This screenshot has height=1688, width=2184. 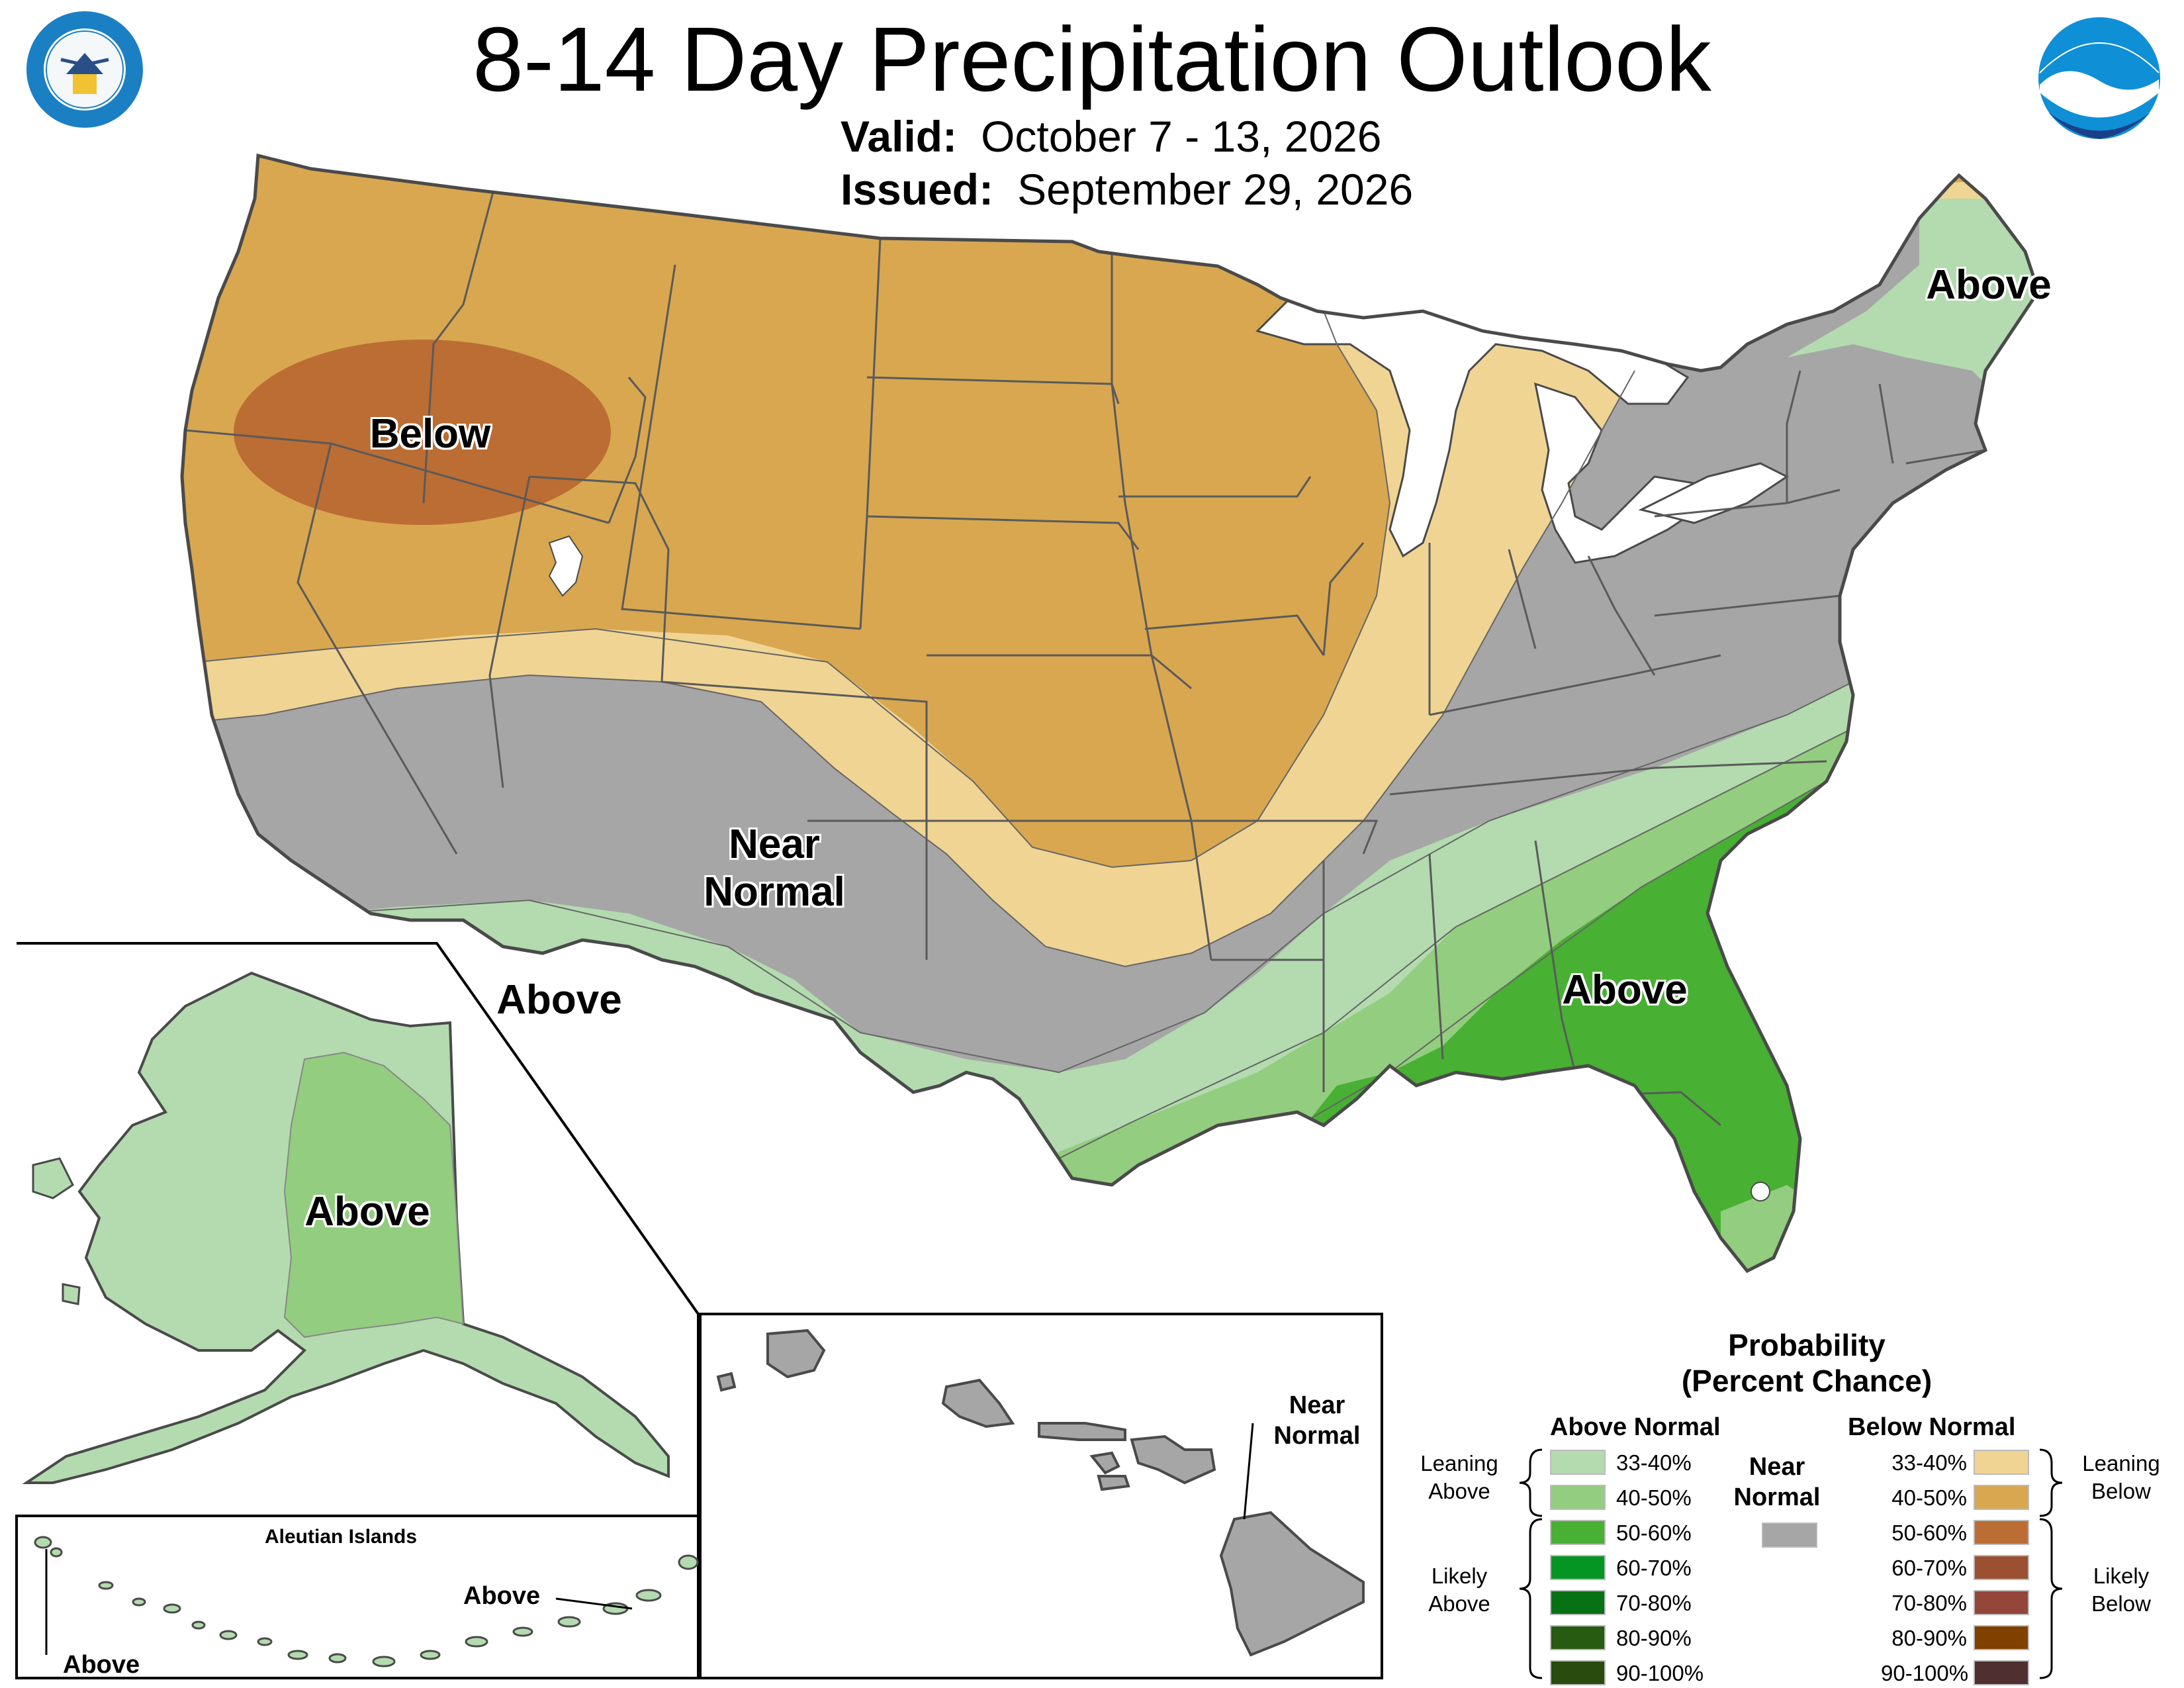 I want to click on valid-line: Valid: October 7 - 13, 2026, so click(x=1111, y=136).